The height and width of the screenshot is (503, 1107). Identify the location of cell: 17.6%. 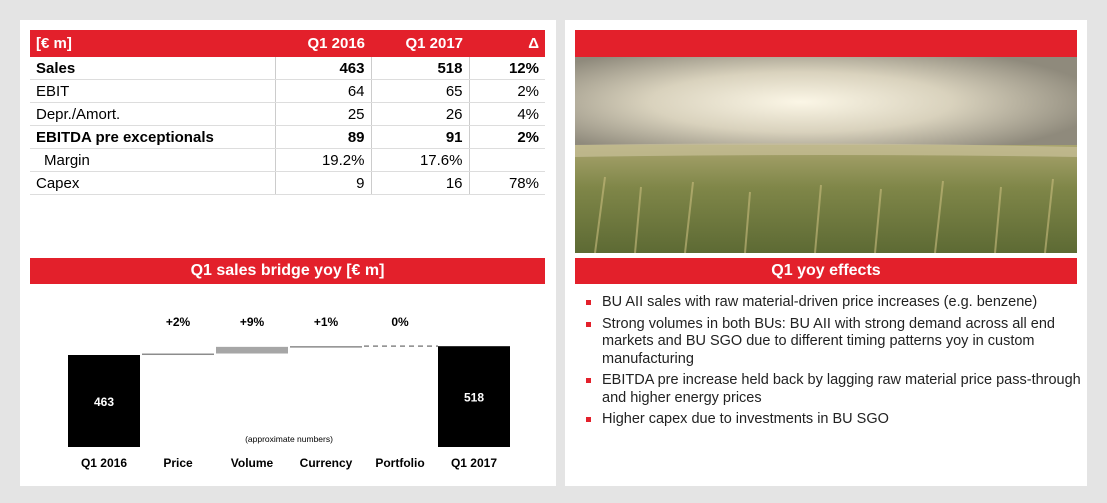
(419, 160).